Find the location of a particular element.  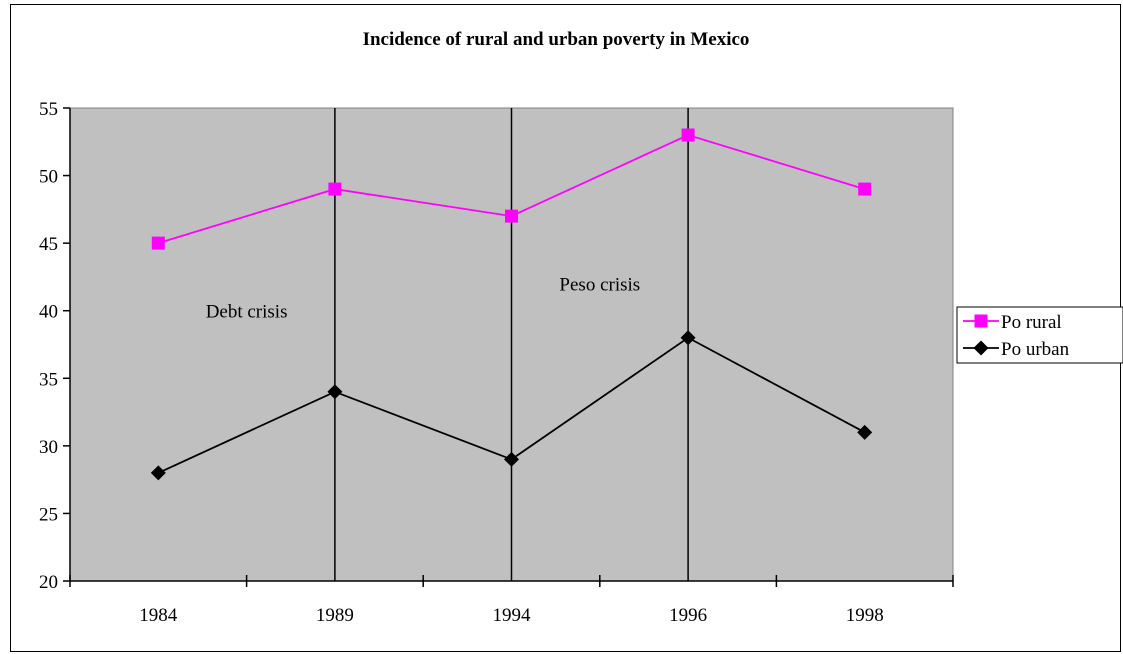

annotation-peso-crisis: Peso crisis is located at coordinates (599, 284).